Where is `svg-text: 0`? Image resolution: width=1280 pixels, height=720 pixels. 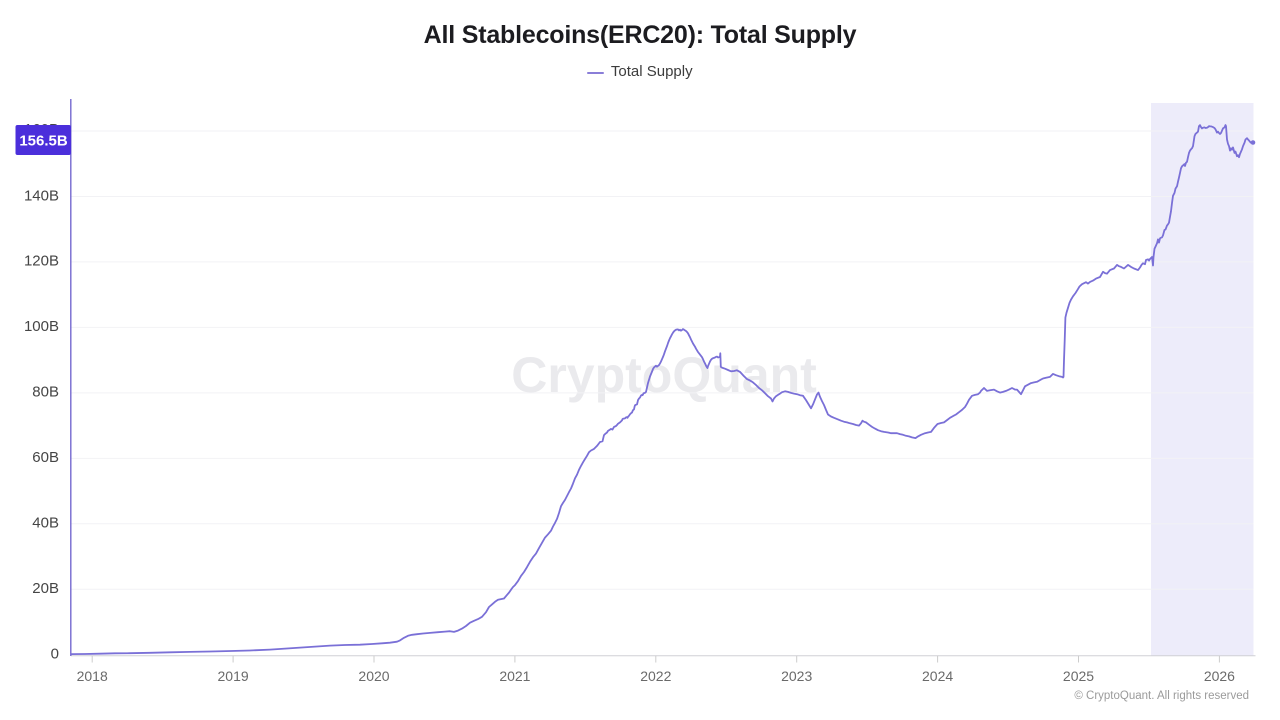
svg-text: 0 is located at coordinates (55, 654).